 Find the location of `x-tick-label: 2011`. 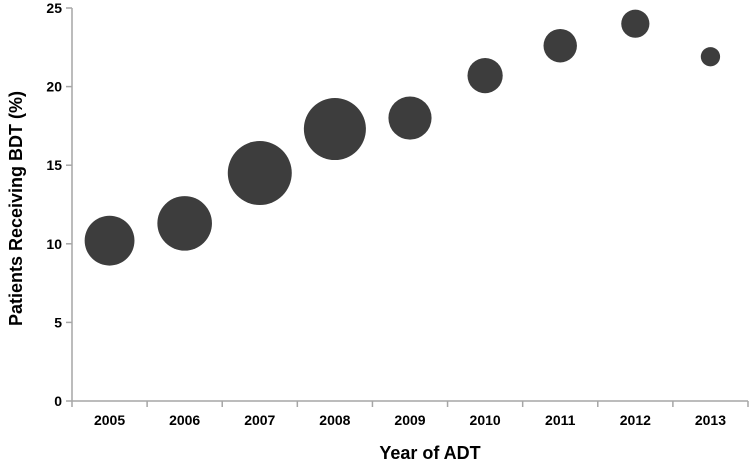

x-tick-label: 2011 is located at coordinates (560, 420).